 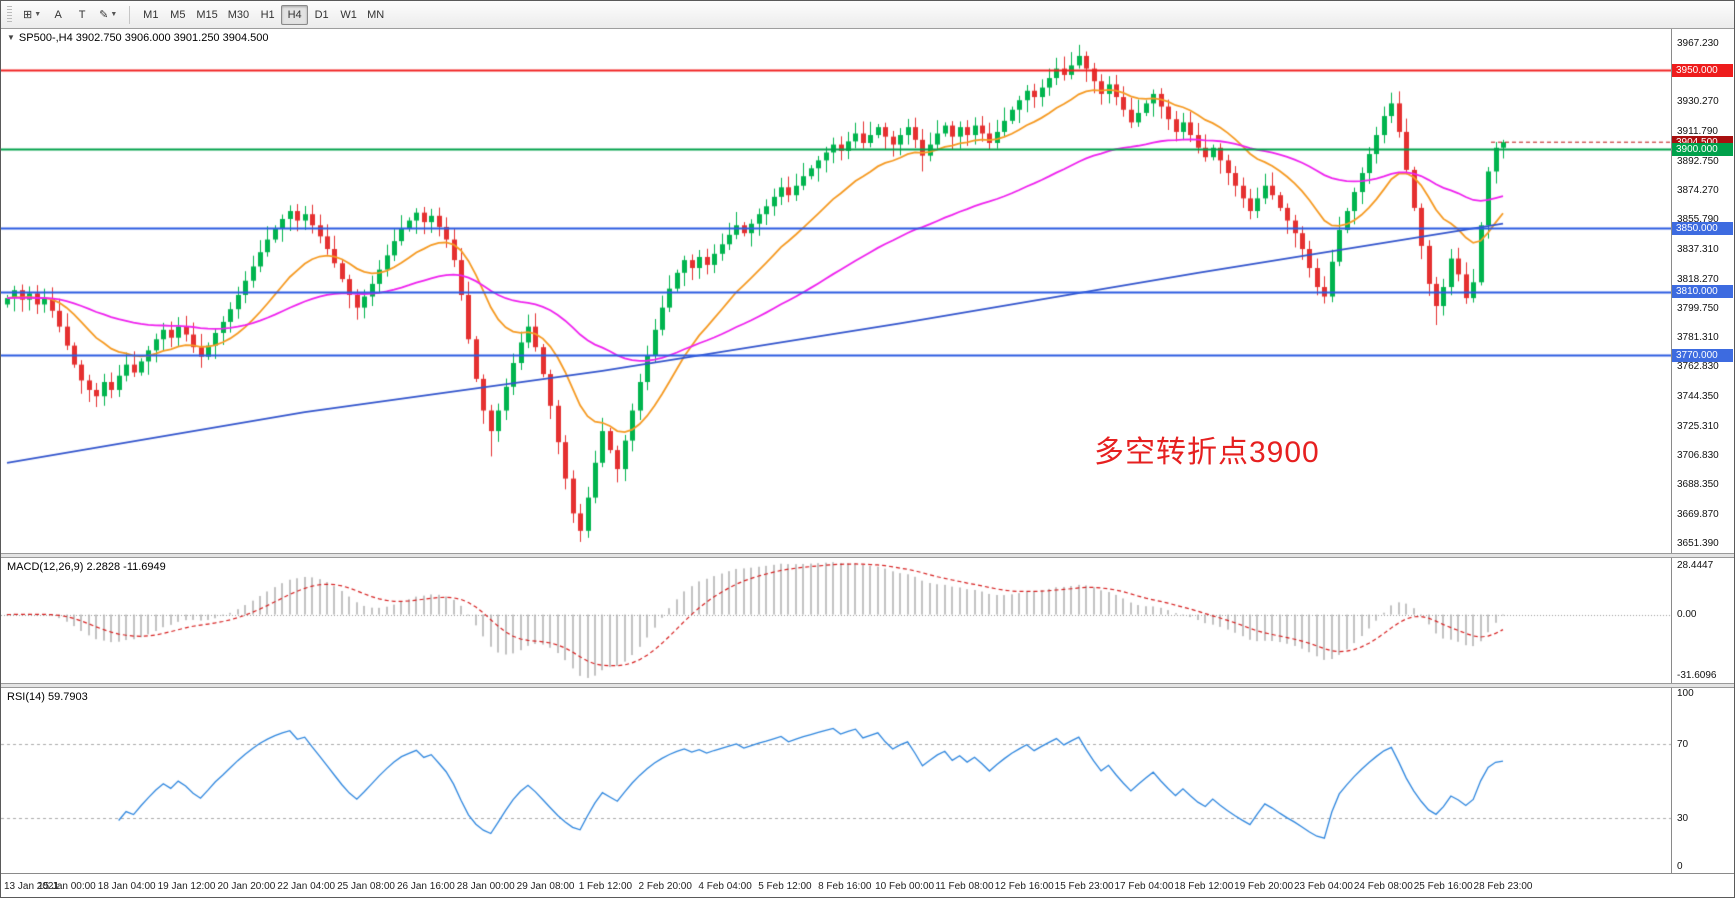 I want to click on time-axis-label: 23 Feb 04:00, so click(x=1323, y=886).